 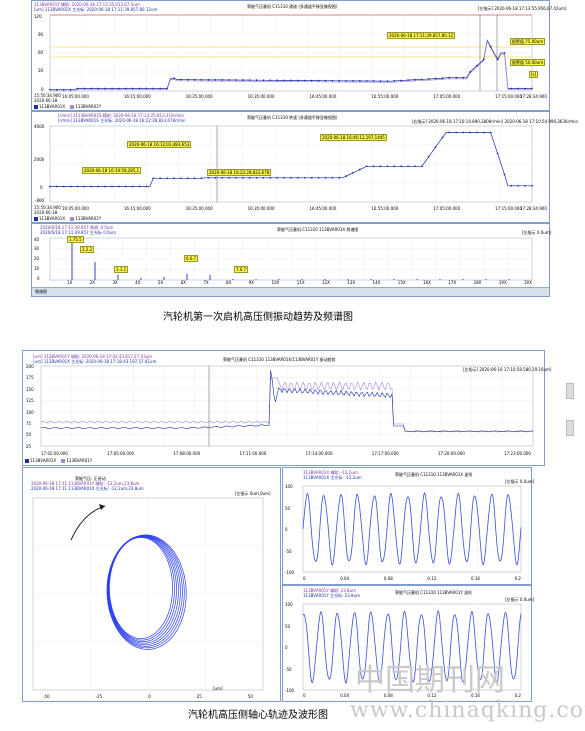 I want to click on y-tick: 50, so click(x=288, y=626).